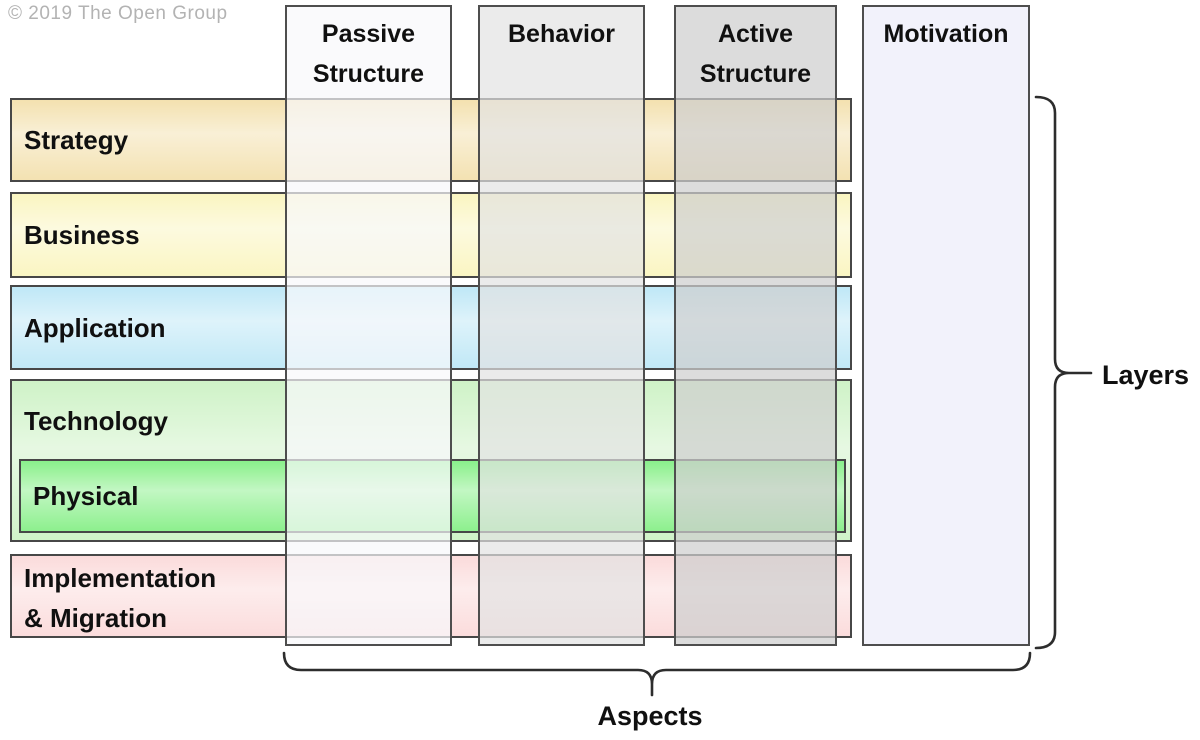  Describe the element at coordinates (118, 13) in the screenshot. I see `copyright-notice: © 2019 The Open Group` at that location.